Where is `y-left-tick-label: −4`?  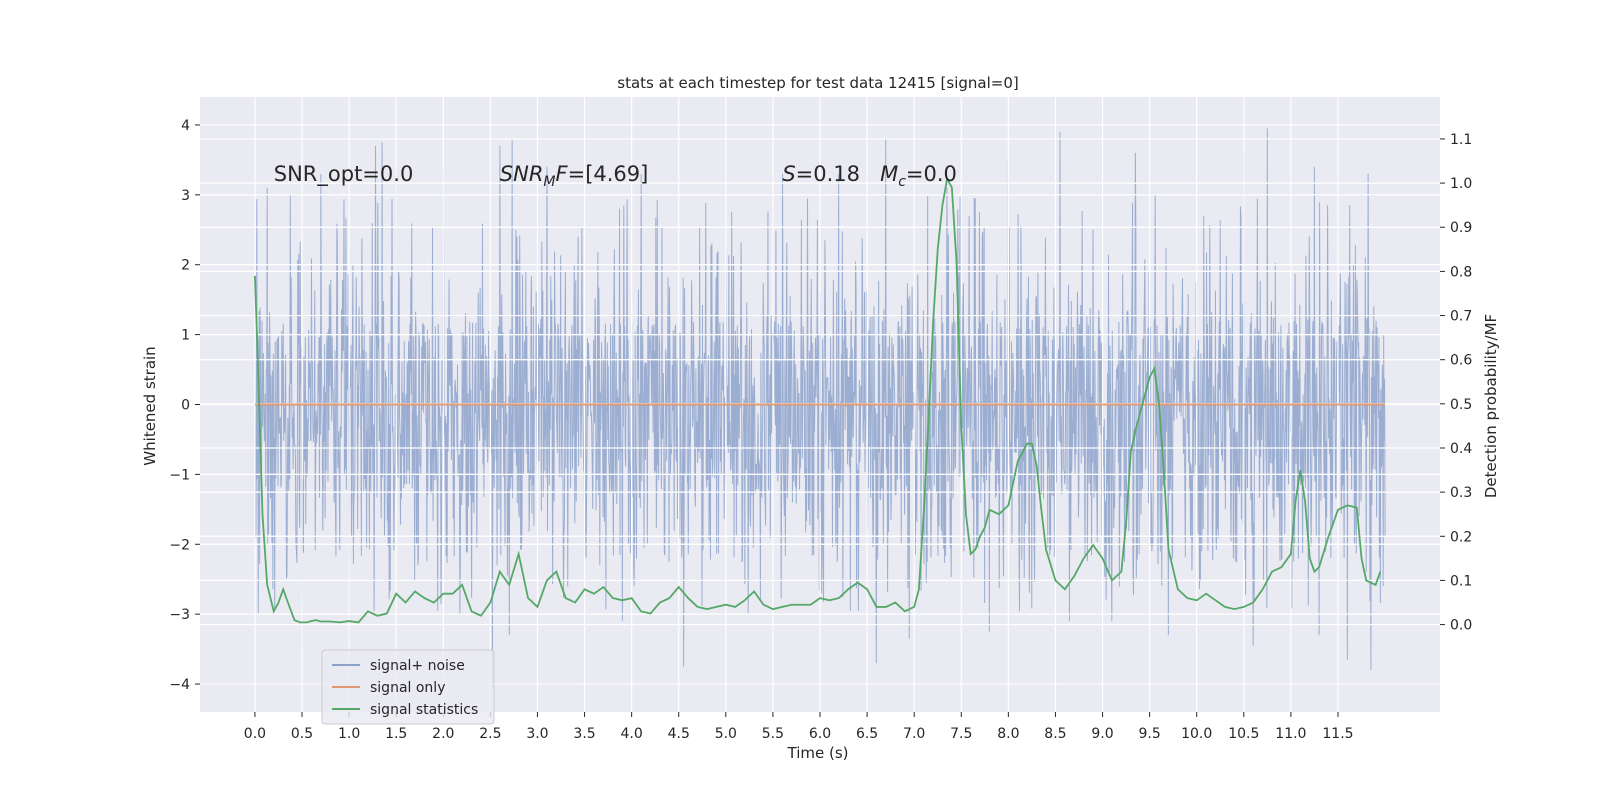 y-left-tick-label: −4 is located at coordinates (179, 685).